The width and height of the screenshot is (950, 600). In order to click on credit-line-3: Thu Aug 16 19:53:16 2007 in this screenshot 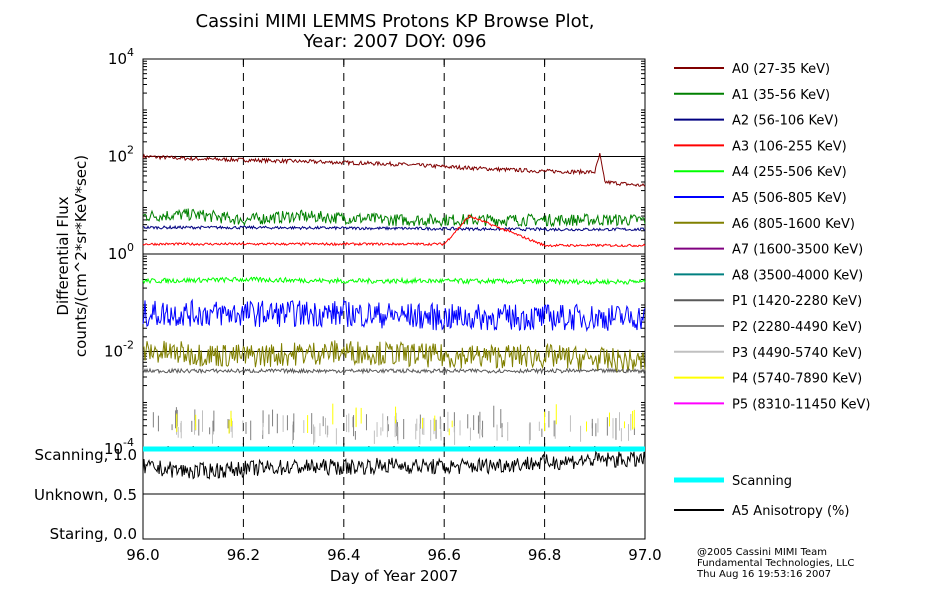, I will do `click(763, 574)`.